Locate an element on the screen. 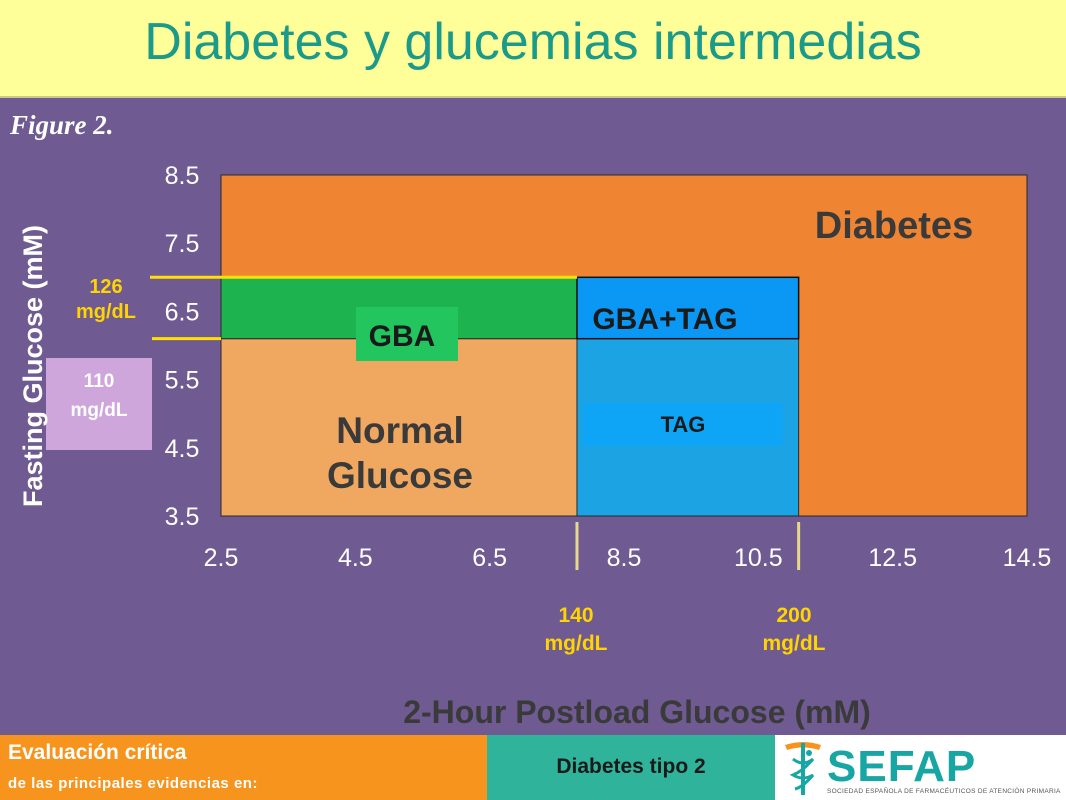 This screenshot has height=800, width=1066. threshold-126-label-line2: mg/dL is located at coordinates (106, 312).